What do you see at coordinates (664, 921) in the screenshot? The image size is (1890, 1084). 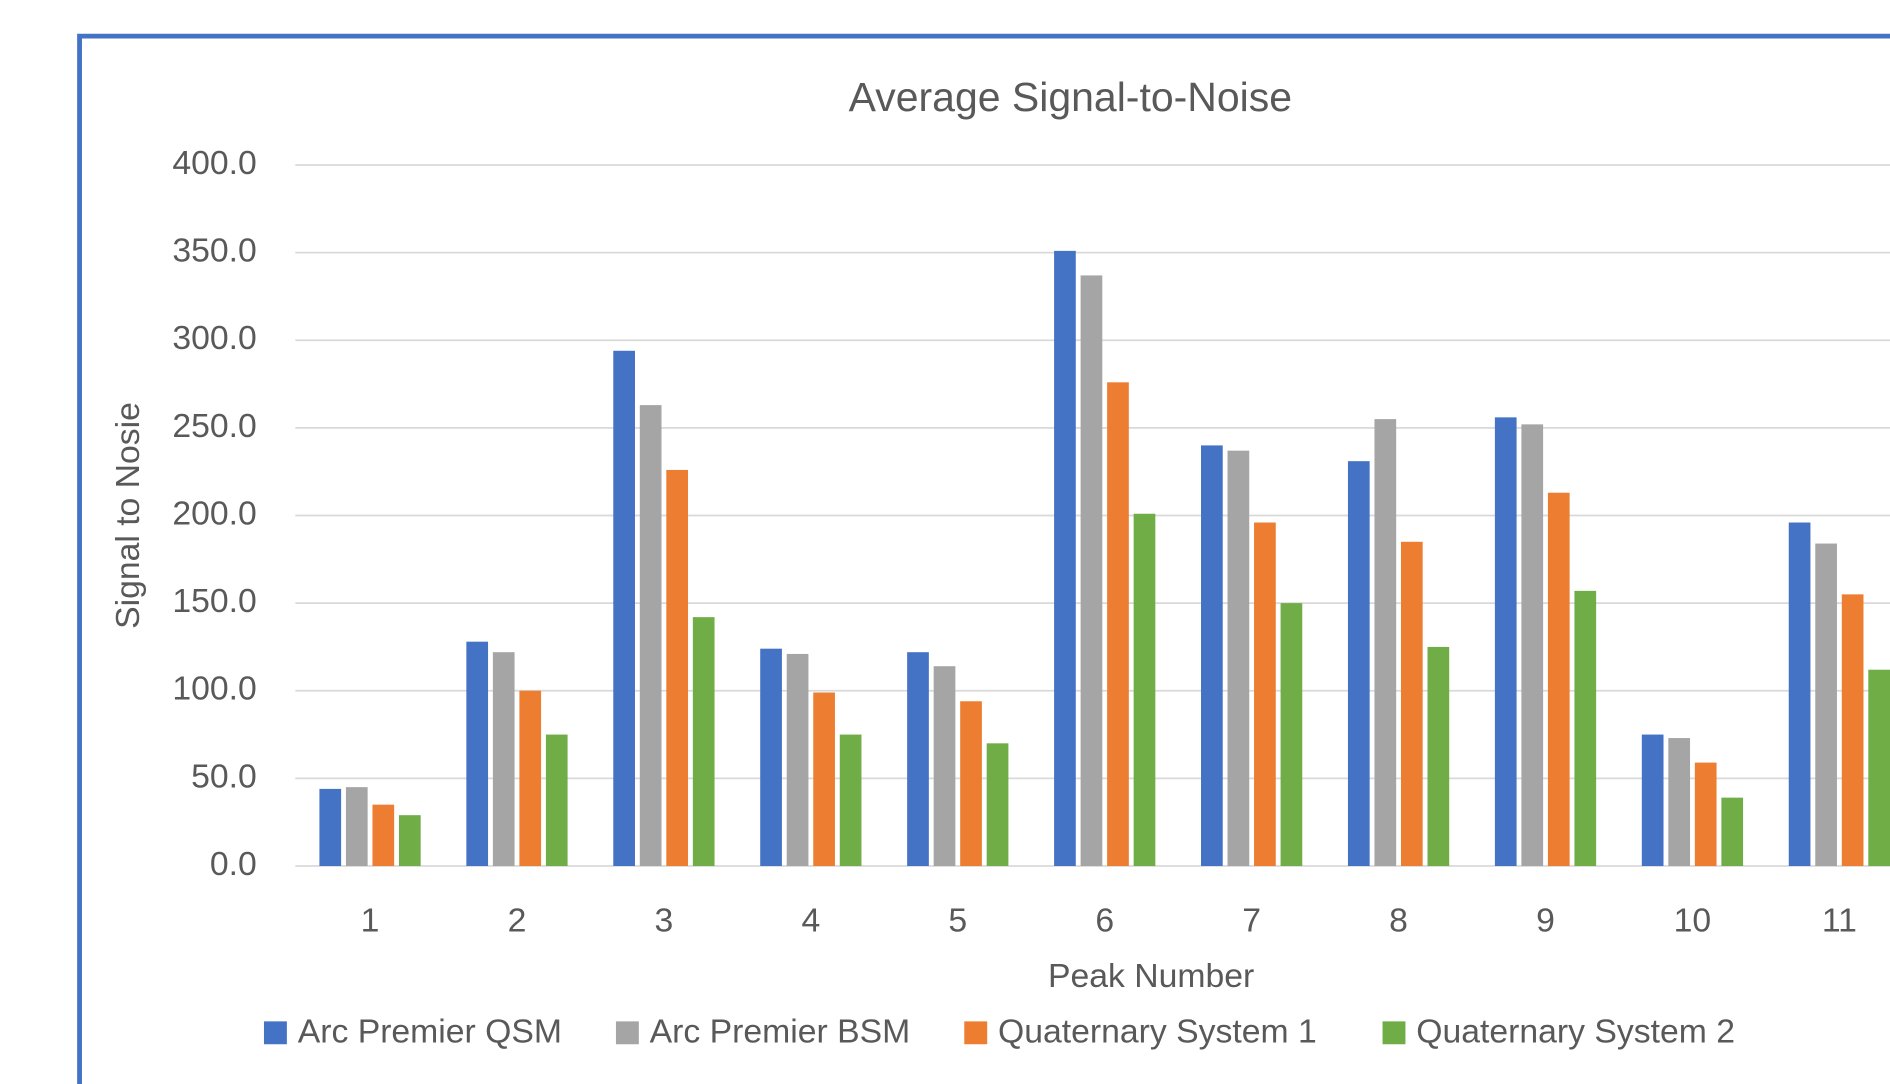 I see `x-tick-label: 3` at bounding box center [664, 921].